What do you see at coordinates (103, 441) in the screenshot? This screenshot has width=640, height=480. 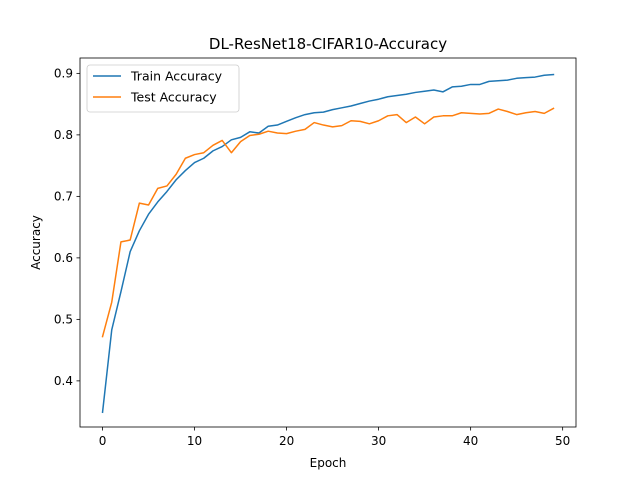 I see `x-tick-label: 0` at bounding box center [103, 441].